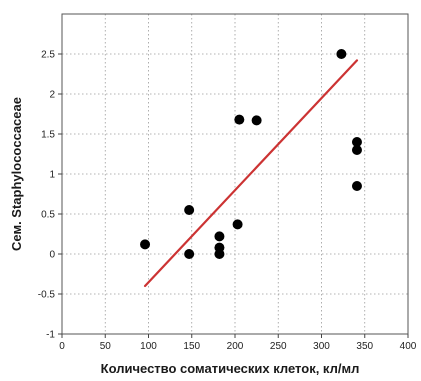 This screenshot has height=381, width=421. What do you see at coordinates (235, 346) in the screenshot?
I see `x-tick-label-4: 200` at bounding box center [235, 346].